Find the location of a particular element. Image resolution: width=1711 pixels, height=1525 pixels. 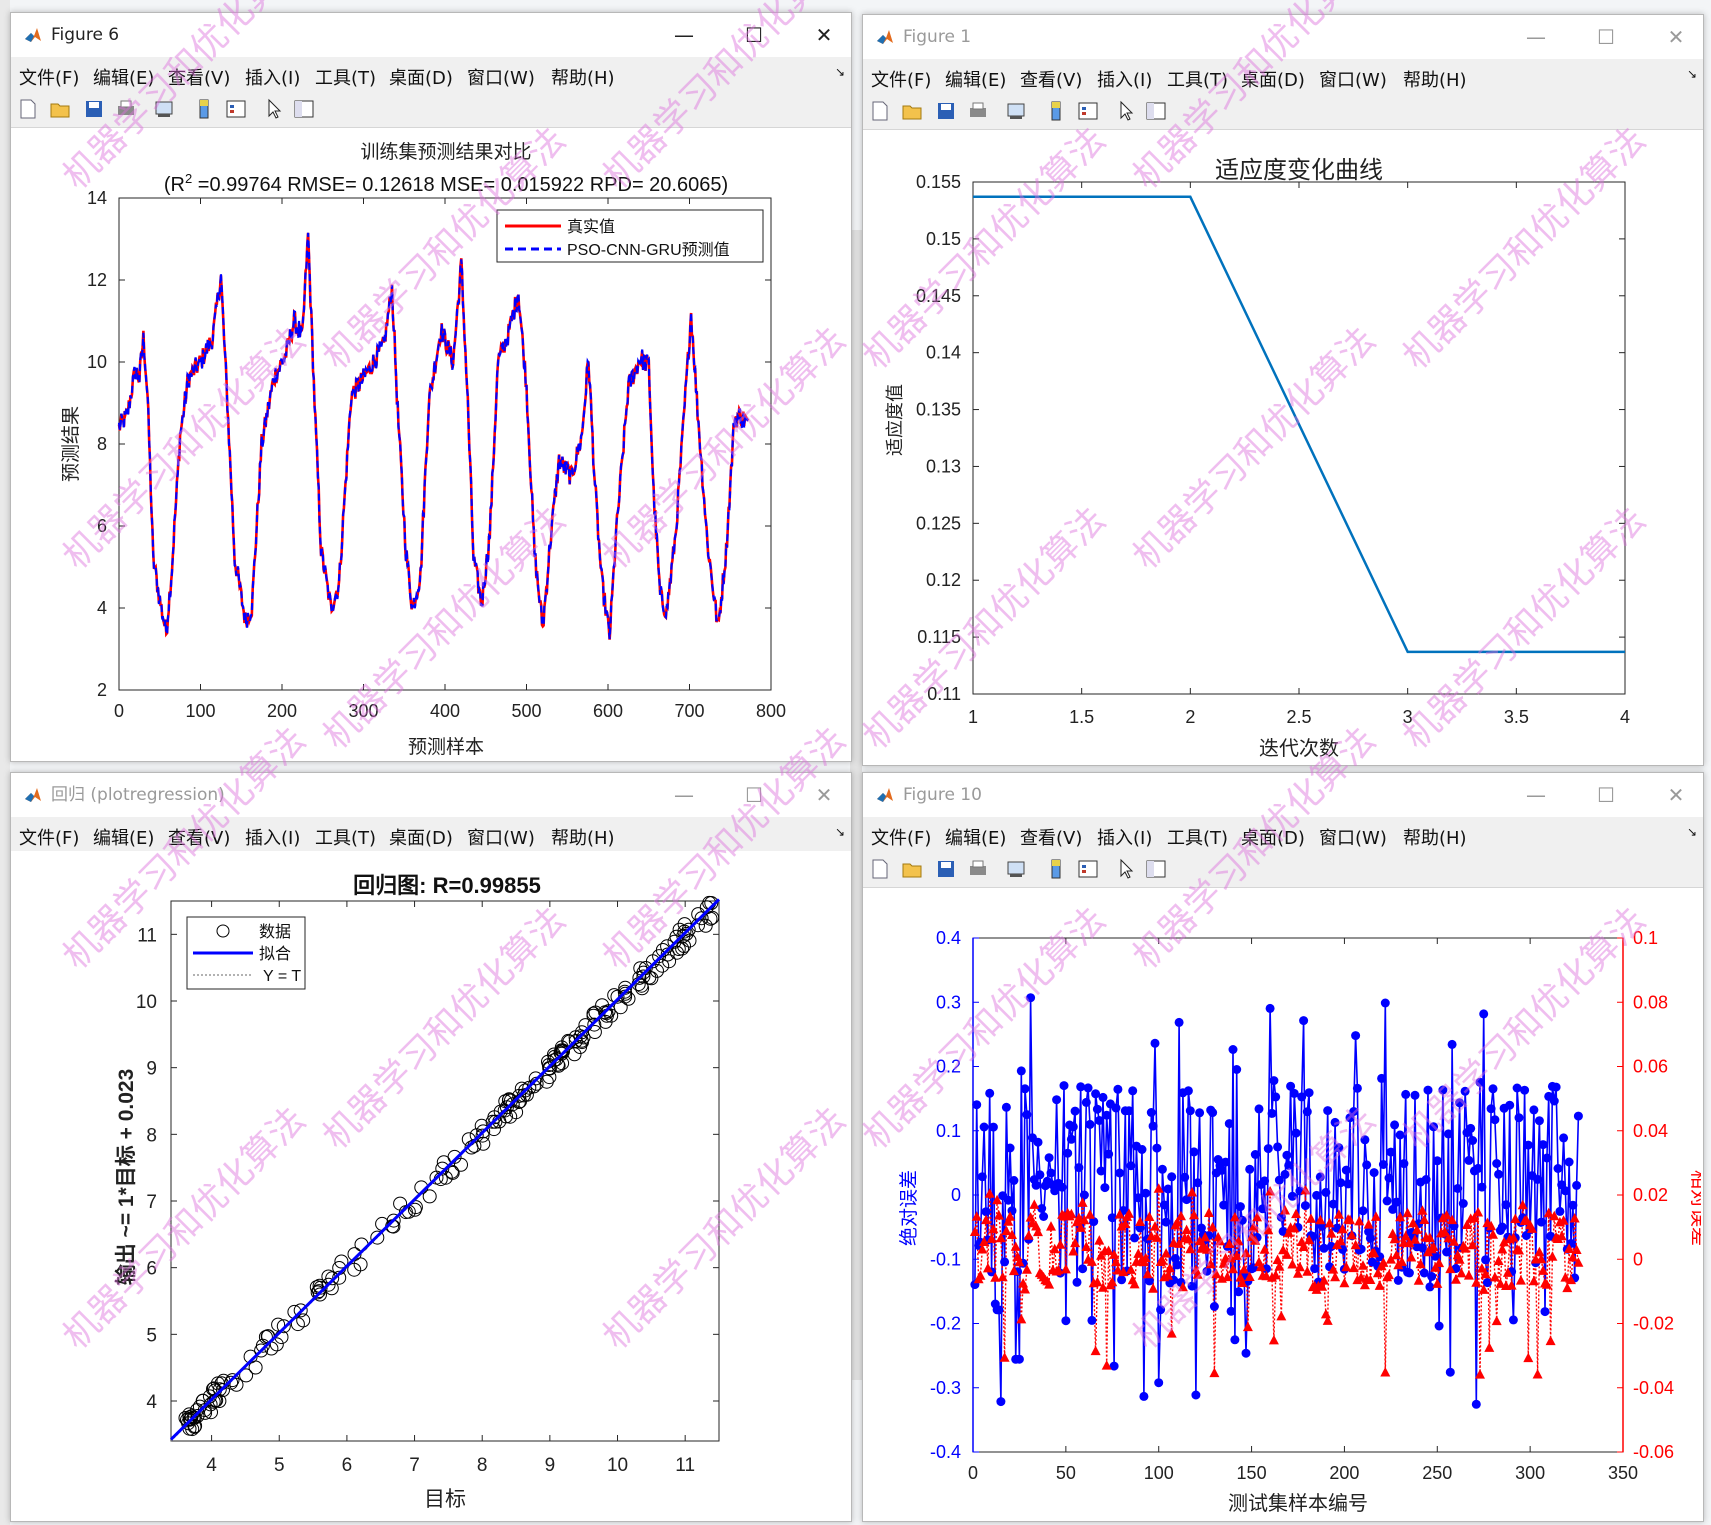

title-bar: Figure 10 — ☐ ✕ is located at coordinates (1283, 795).